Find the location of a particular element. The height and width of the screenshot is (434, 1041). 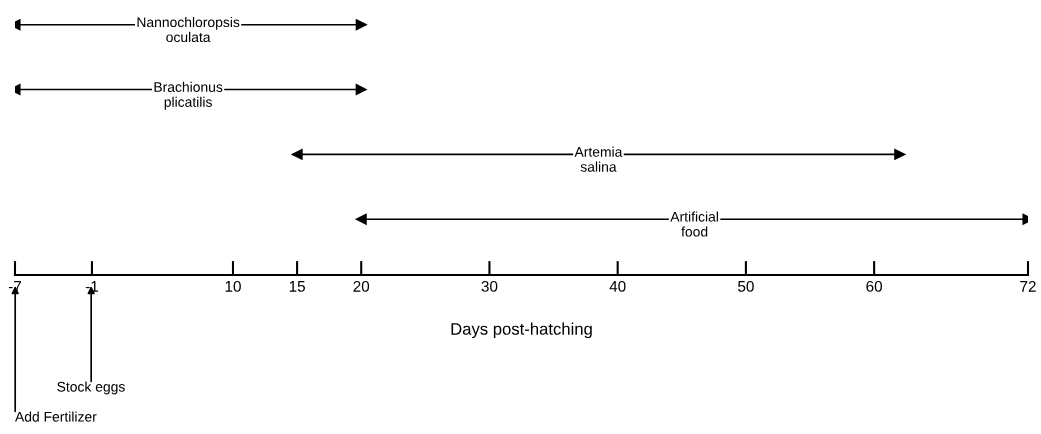

x-tick-label: 50 is located at coordinates (746, 286).